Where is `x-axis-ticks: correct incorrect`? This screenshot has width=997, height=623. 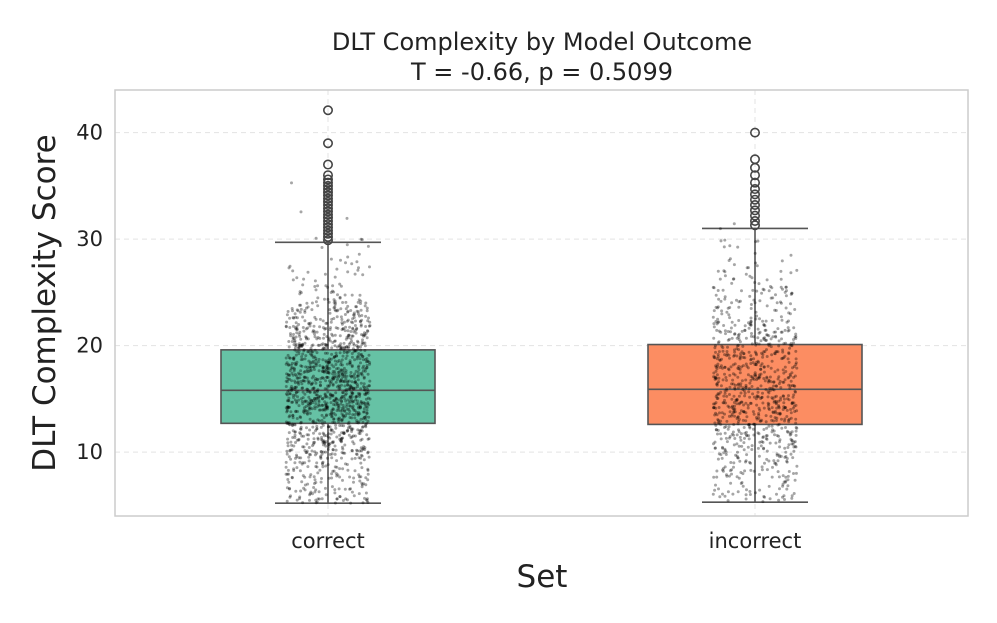
x-axis-ticks: correct incorrect is located at coordinates (546, 541).